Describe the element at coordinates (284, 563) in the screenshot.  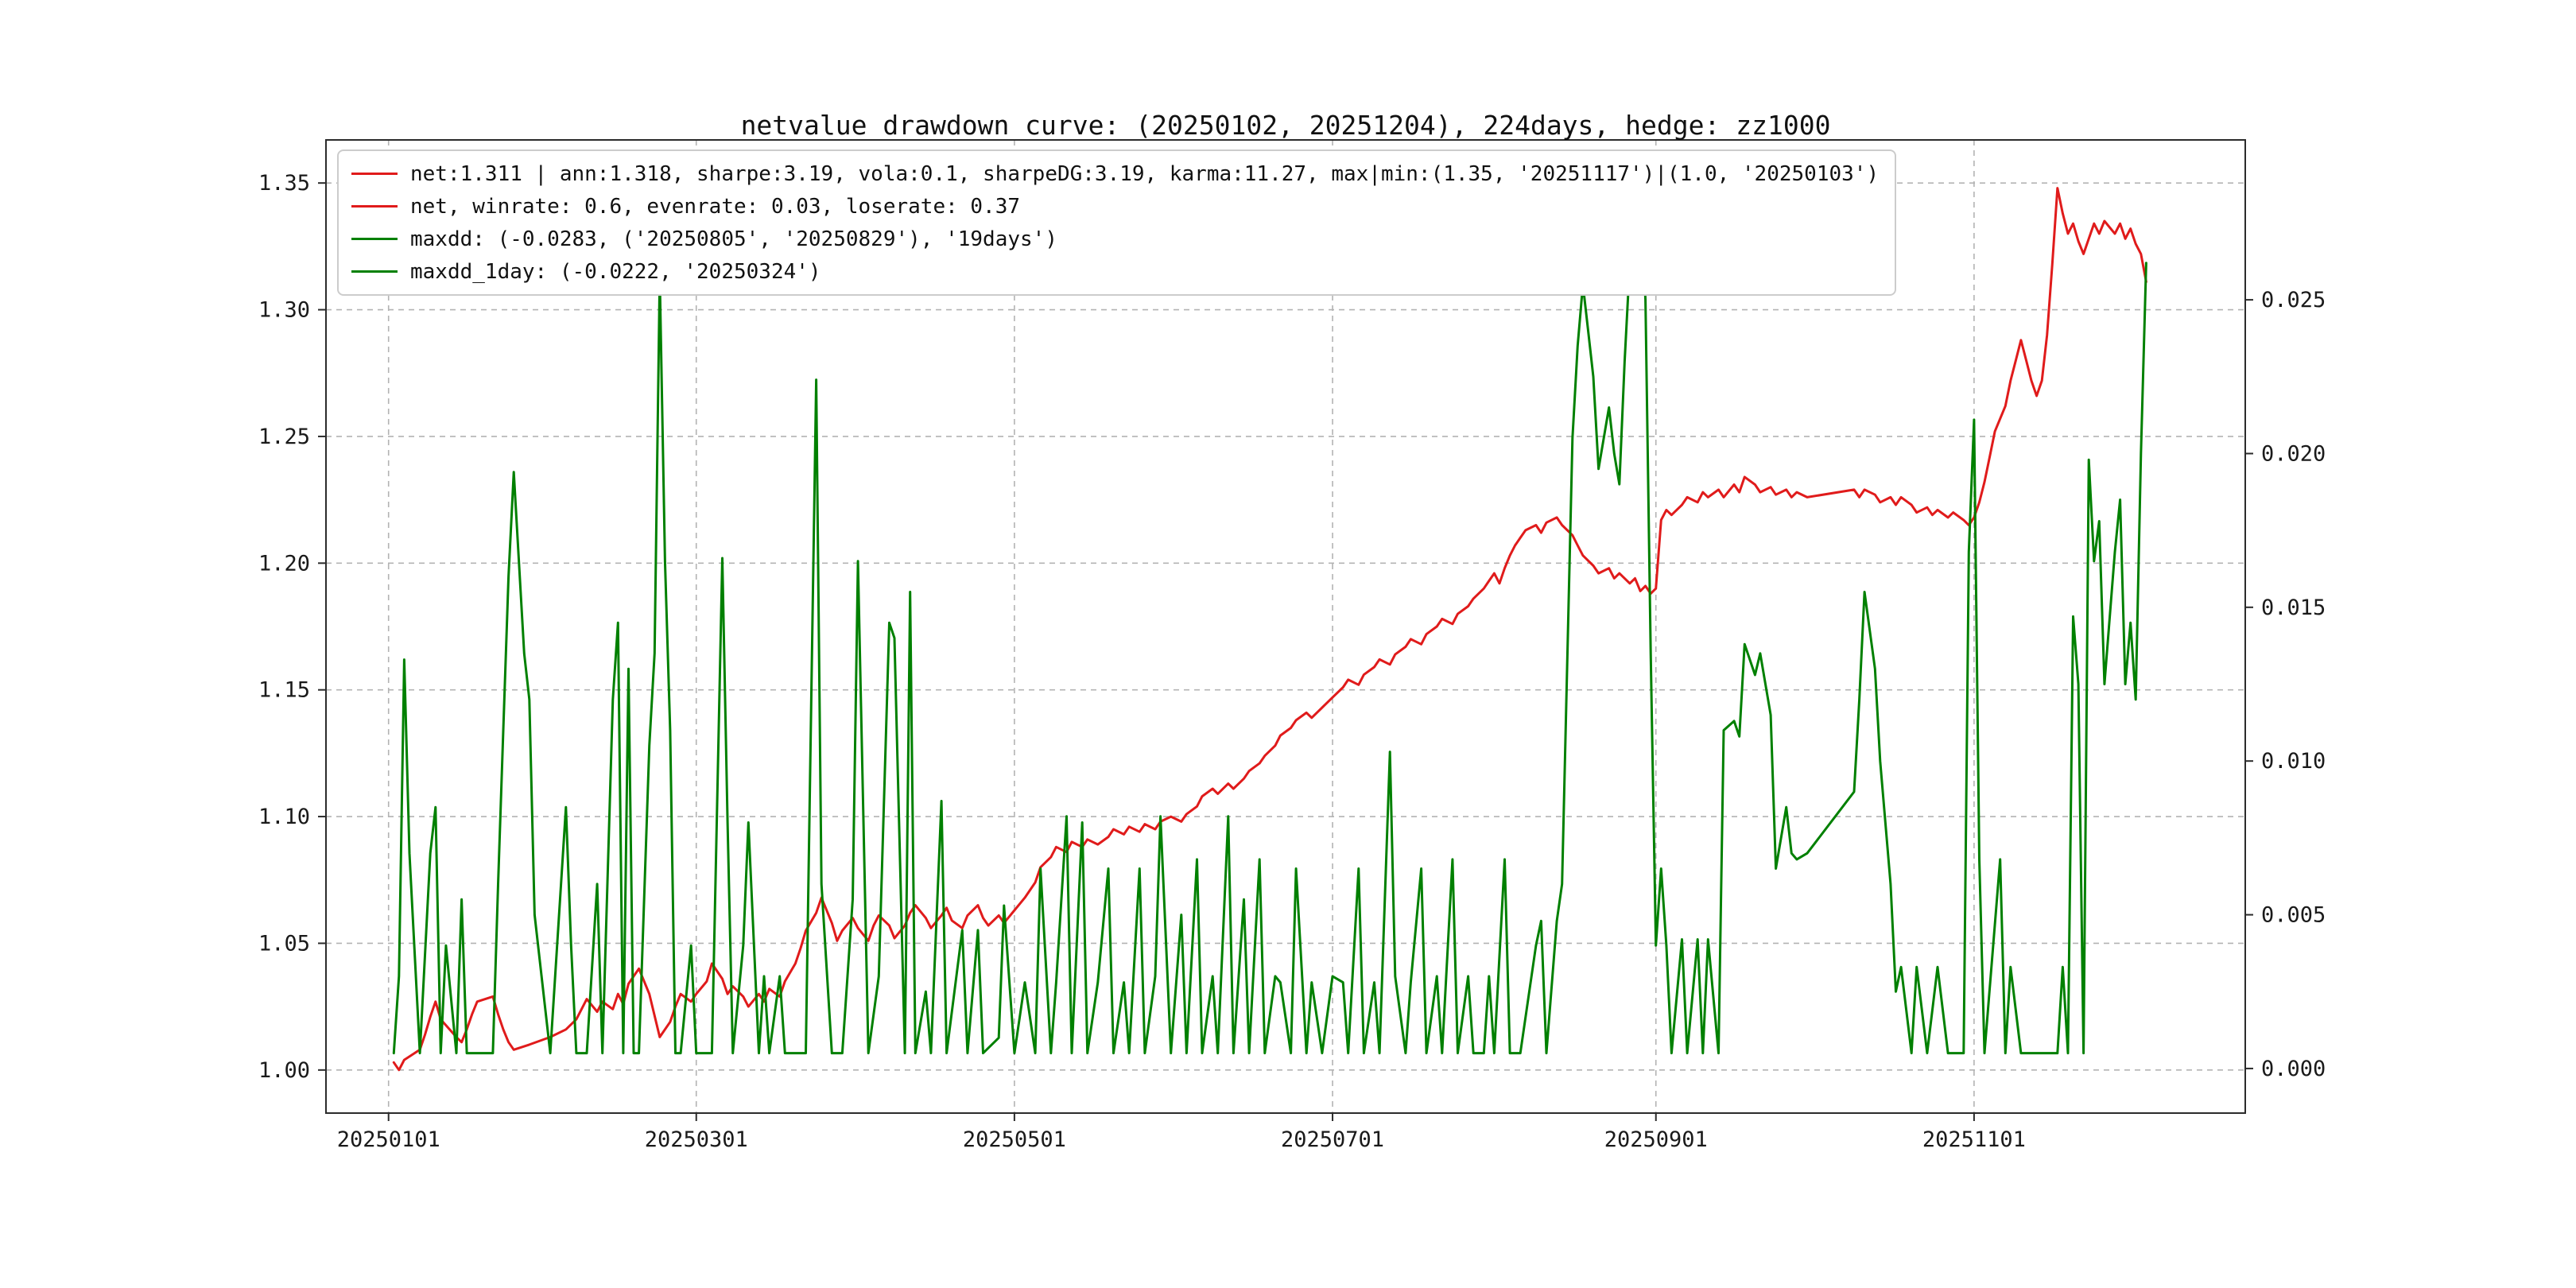
I see `y-left-tick-label: 1.20` at that location.